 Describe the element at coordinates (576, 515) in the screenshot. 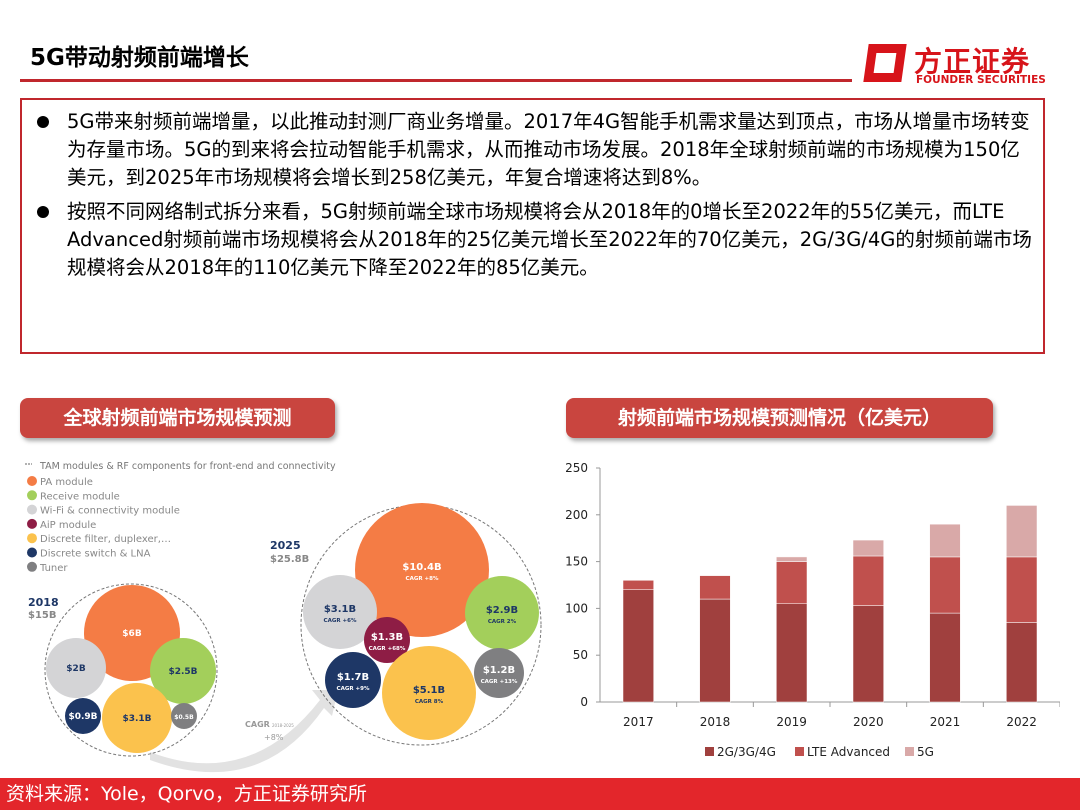

I see `y-tick-label: 200` at that location.